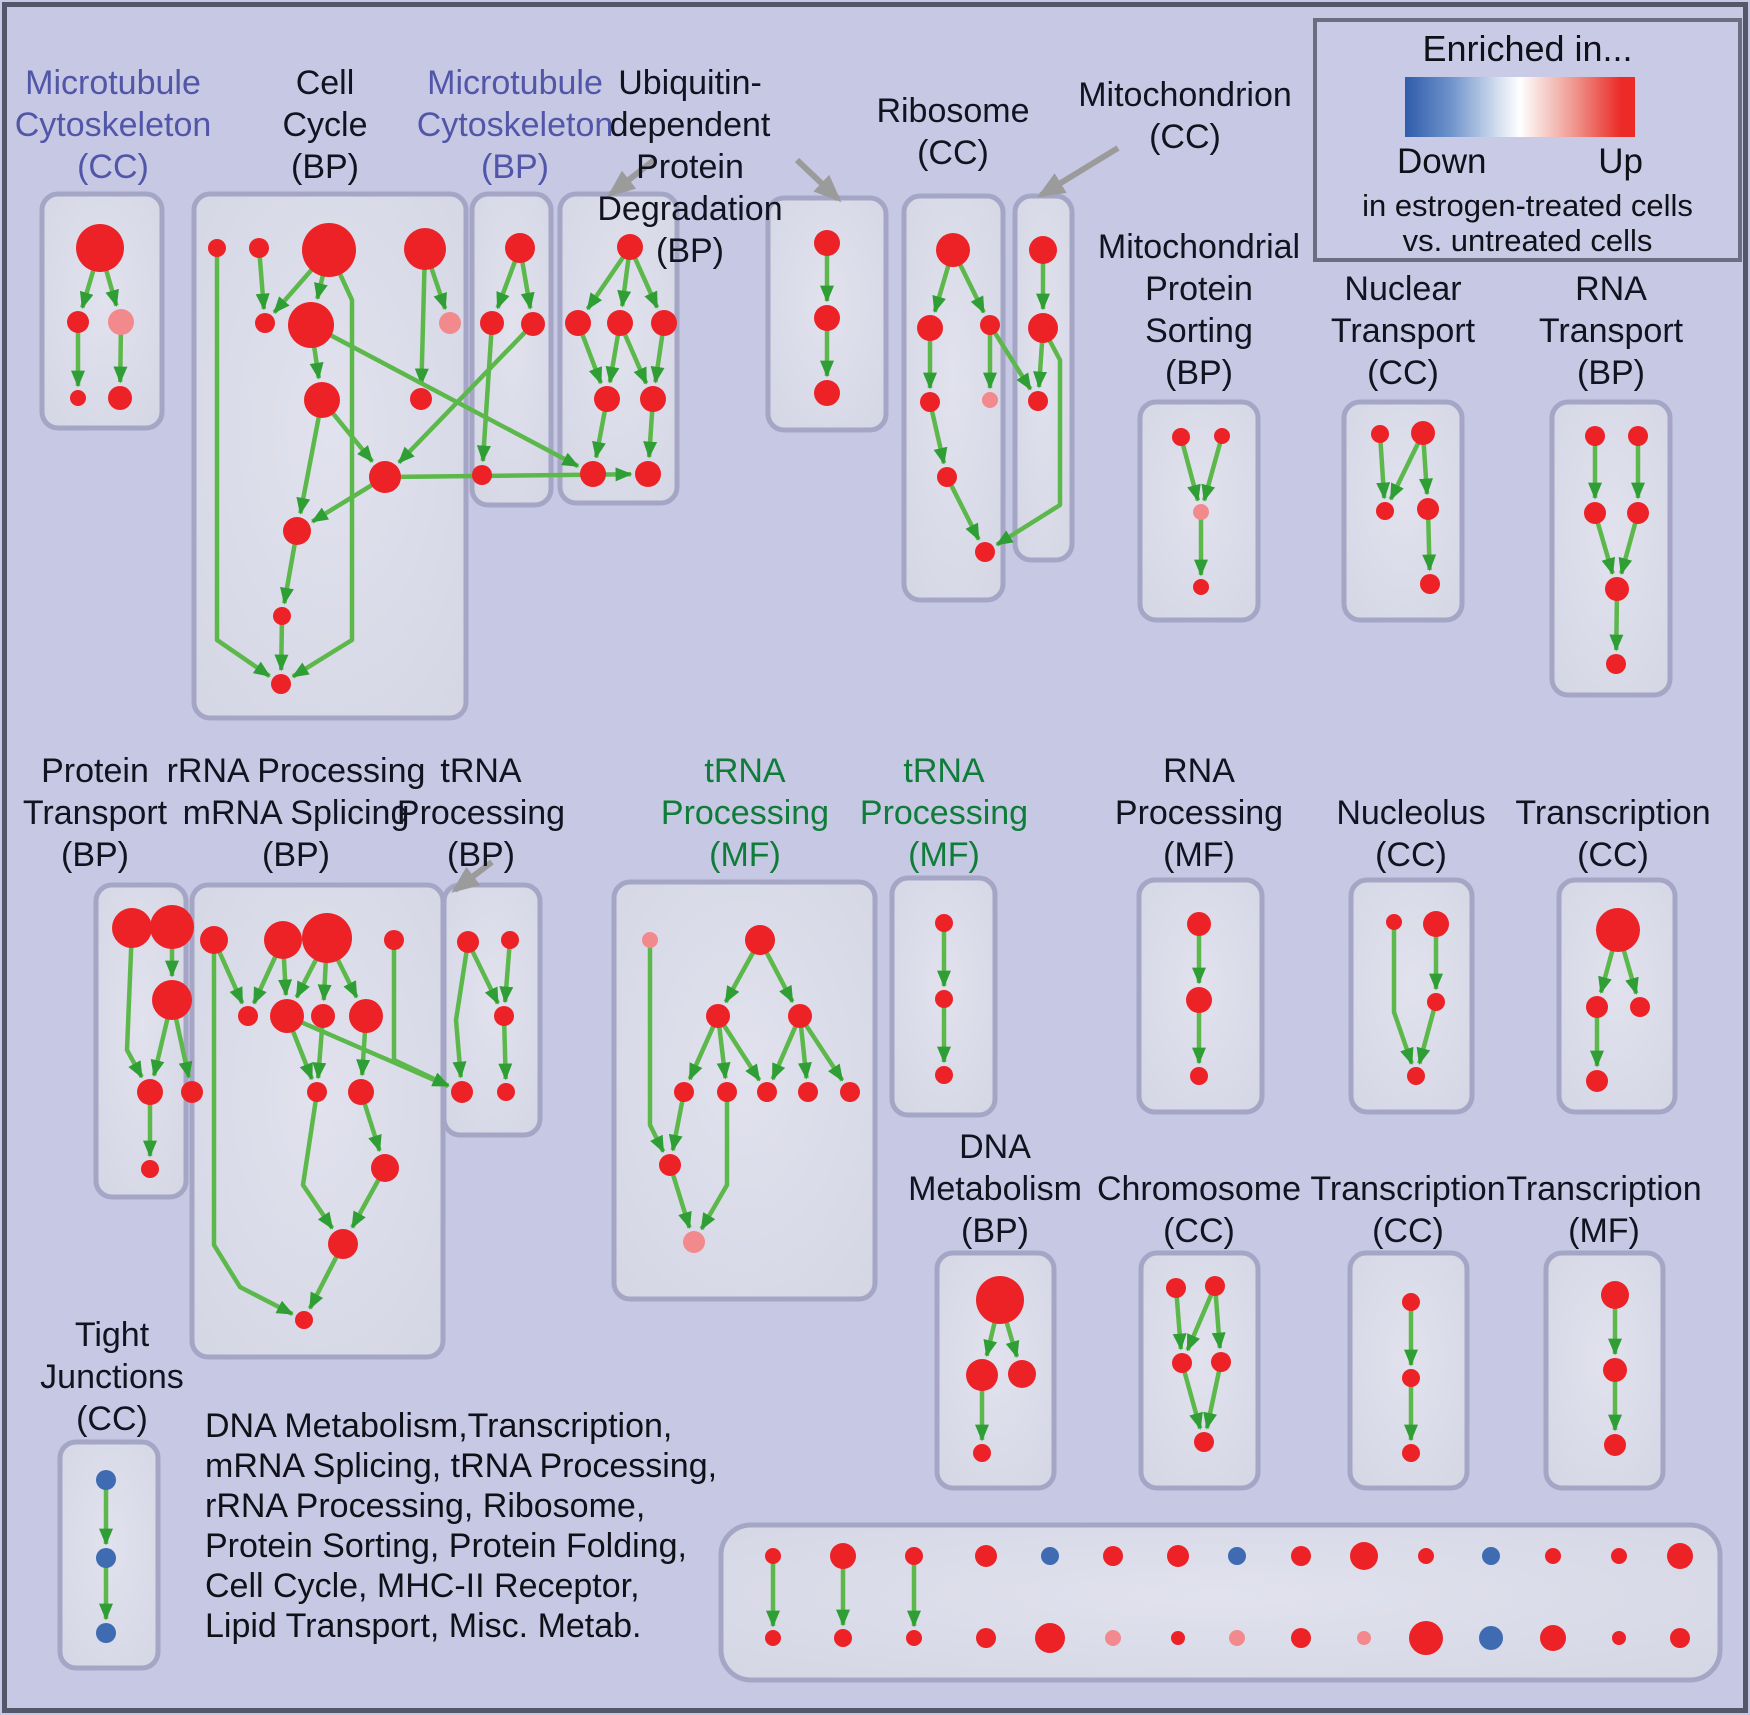 The width and height of the screenshot is (1750, 1715). Describe the element at coordinates (1199, 1231) in the screenshot. I see `group-label-chromosome-cc: (CC)` at that location.